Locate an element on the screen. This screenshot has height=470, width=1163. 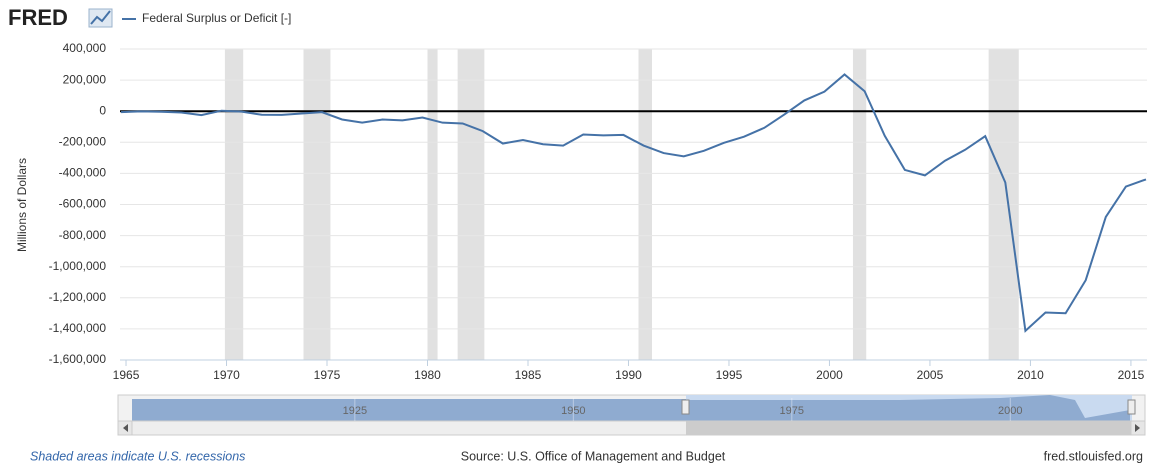
y-tick-label: -600,000 is located at coordinates (83, 204).